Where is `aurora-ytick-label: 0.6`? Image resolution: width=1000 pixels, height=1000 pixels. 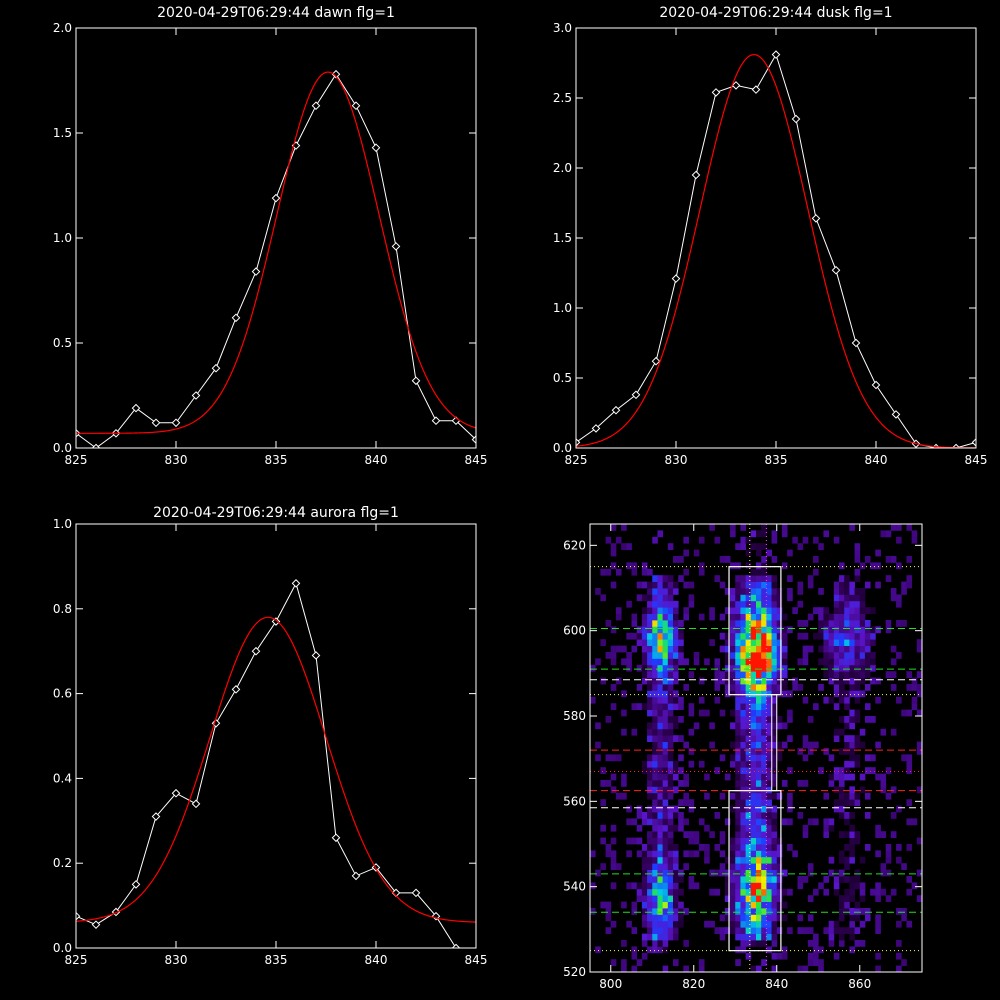
aurora-ytick-label: 0.6 is located at coordinates (62, 694).